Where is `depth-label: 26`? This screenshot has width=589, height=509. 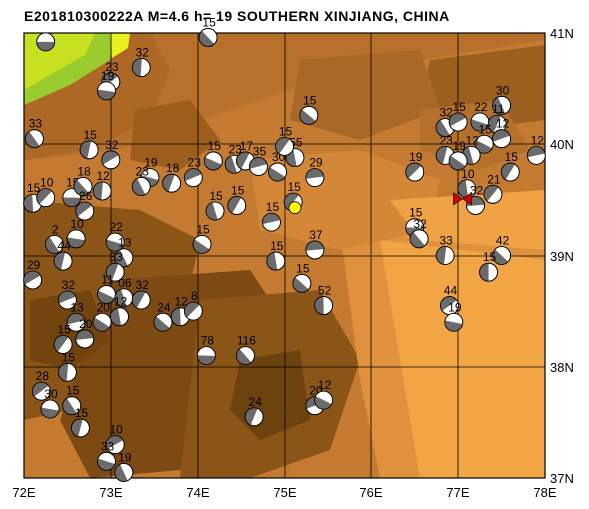 depth-label: 26 is located at coordinates (86, 196).